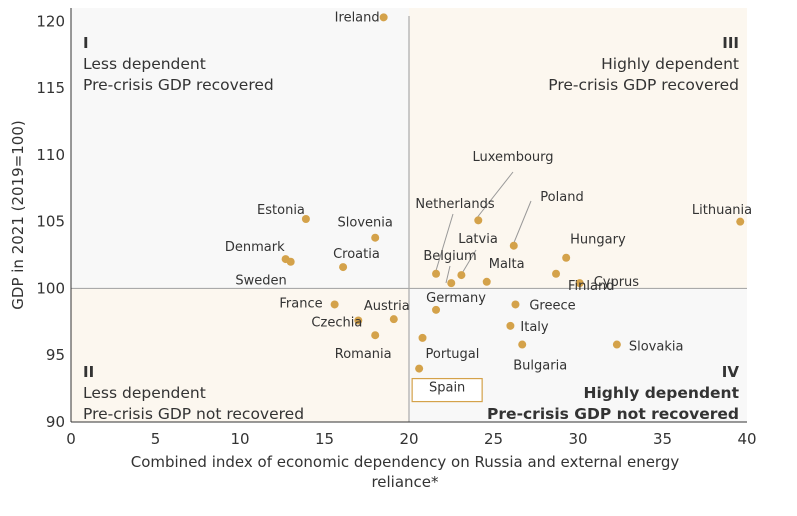 The image size is (797, 516). What do you see at coordinates (591, 286) in the screenshot?
I see `label-finland: Finland` at bounding box center [591, 286].